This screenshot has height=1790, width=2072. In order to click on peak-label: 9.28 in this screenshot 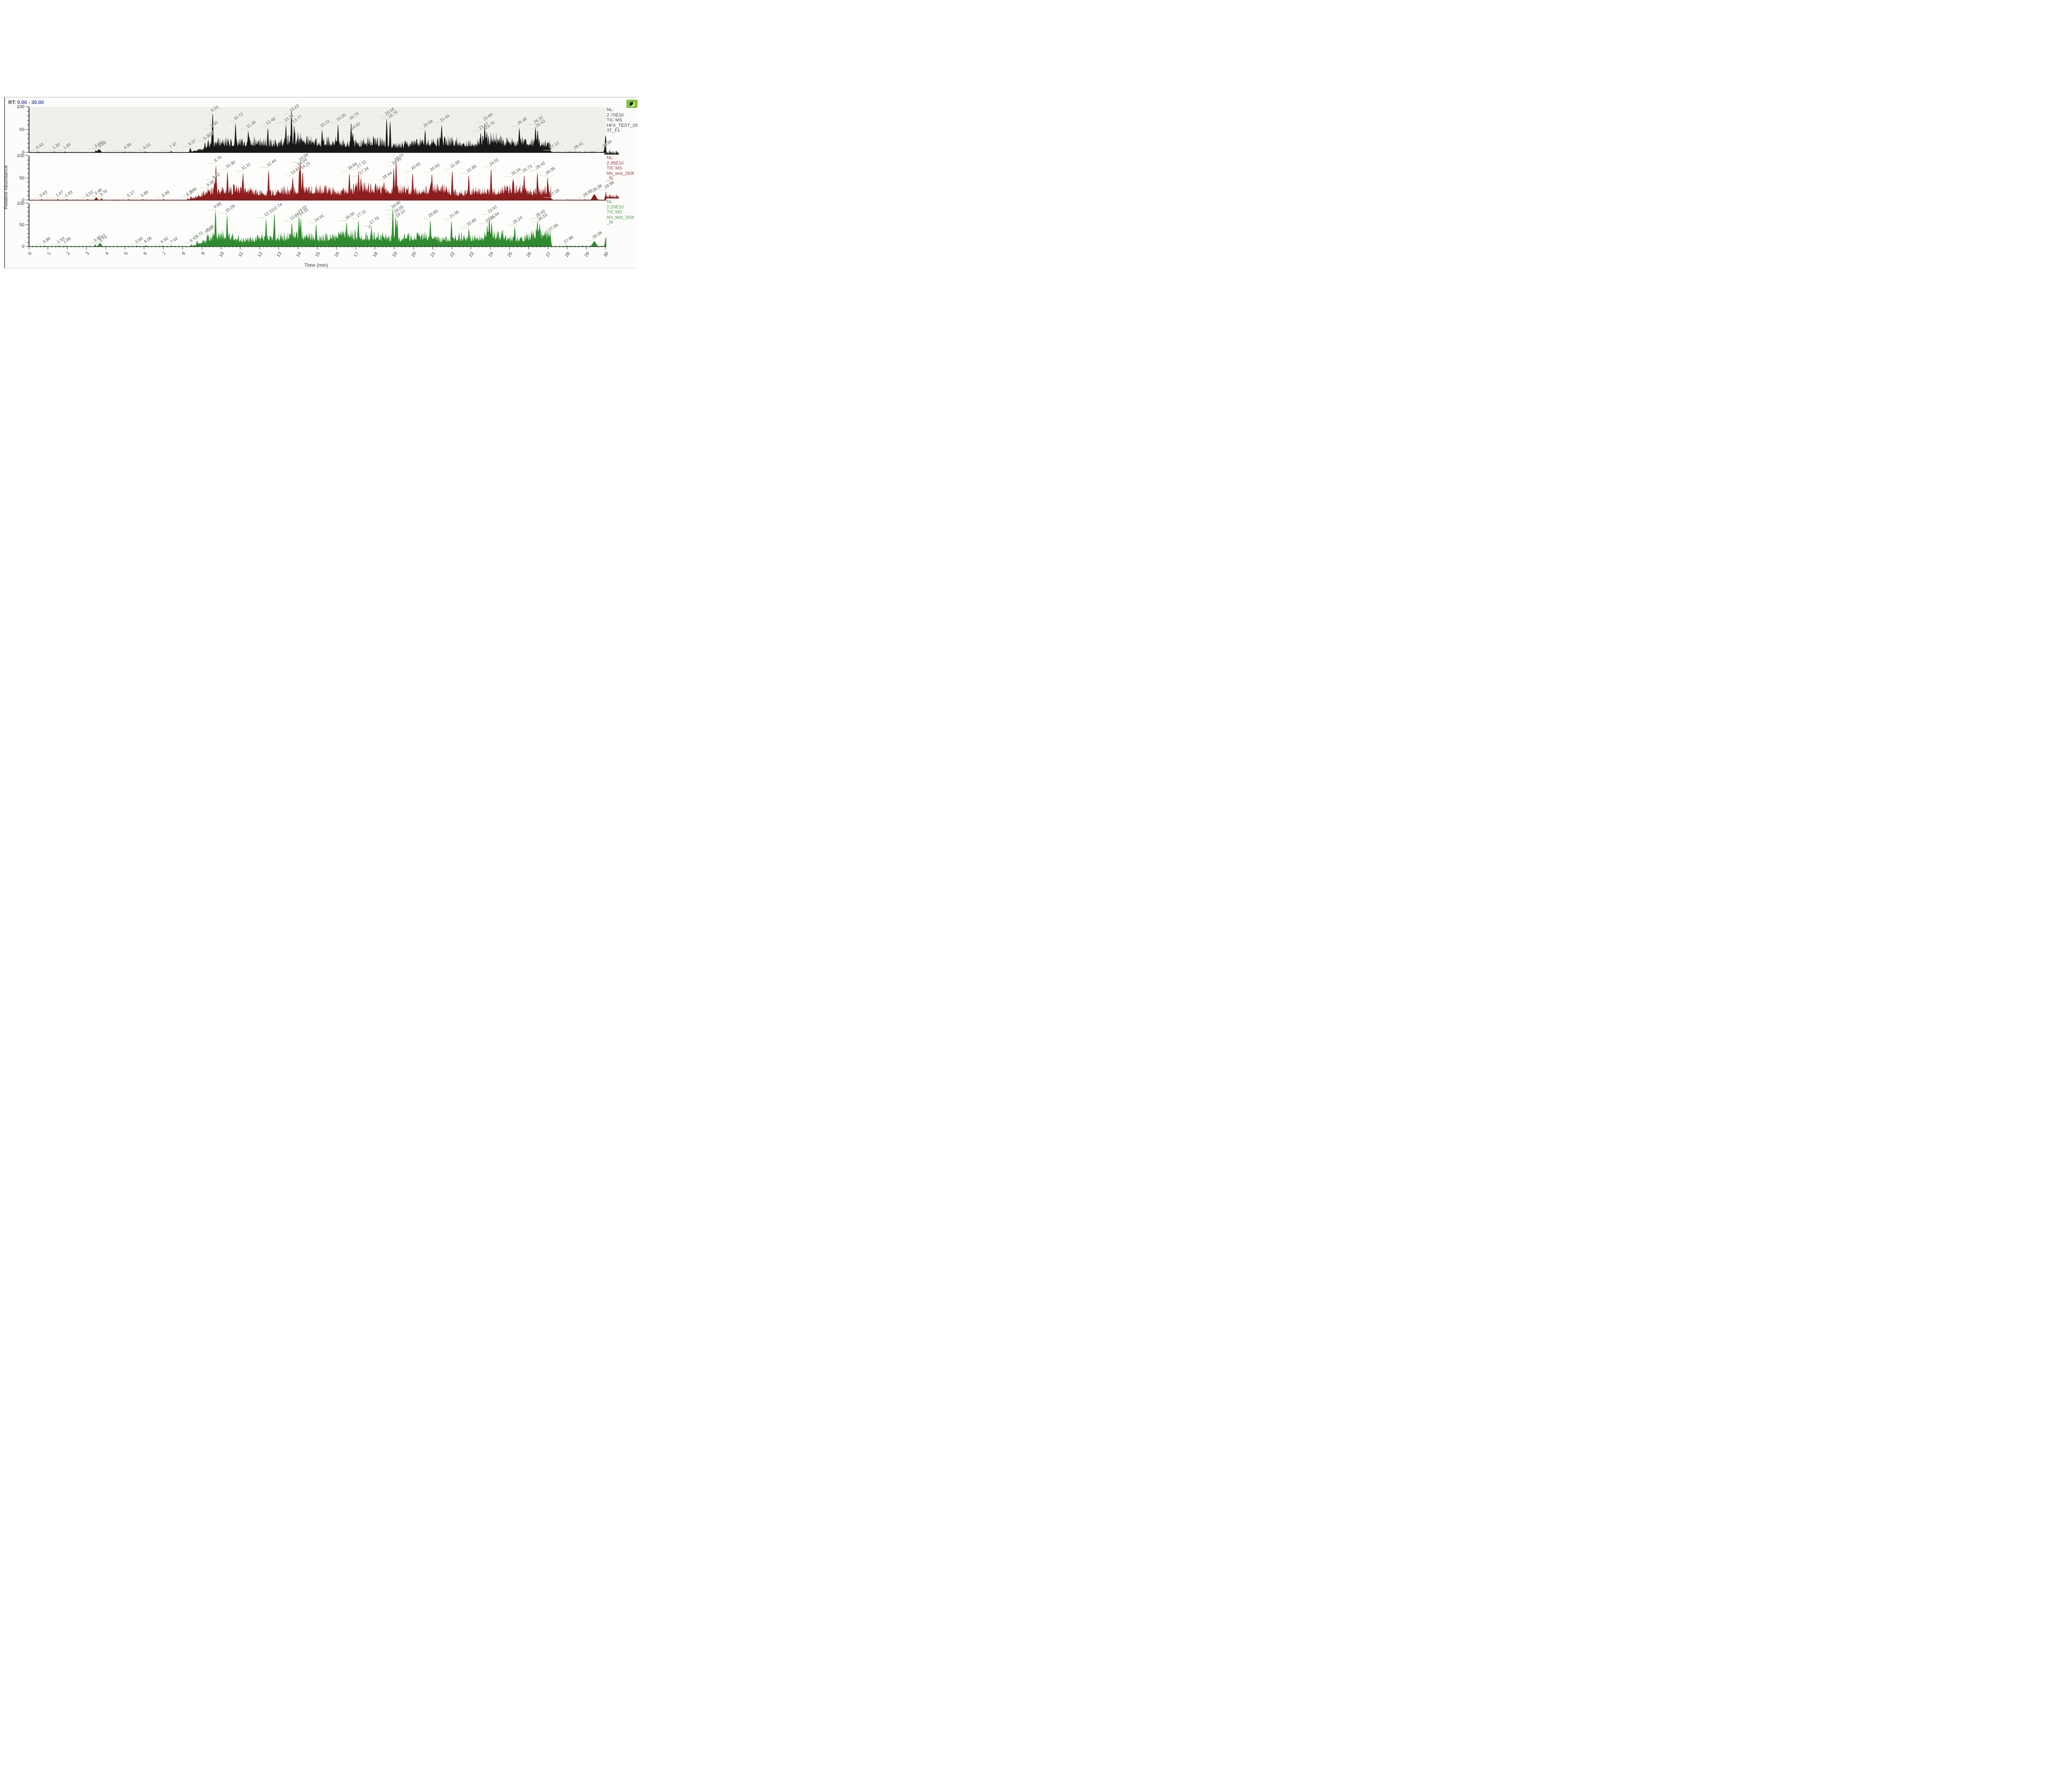, I will do `click(210, 228)`.